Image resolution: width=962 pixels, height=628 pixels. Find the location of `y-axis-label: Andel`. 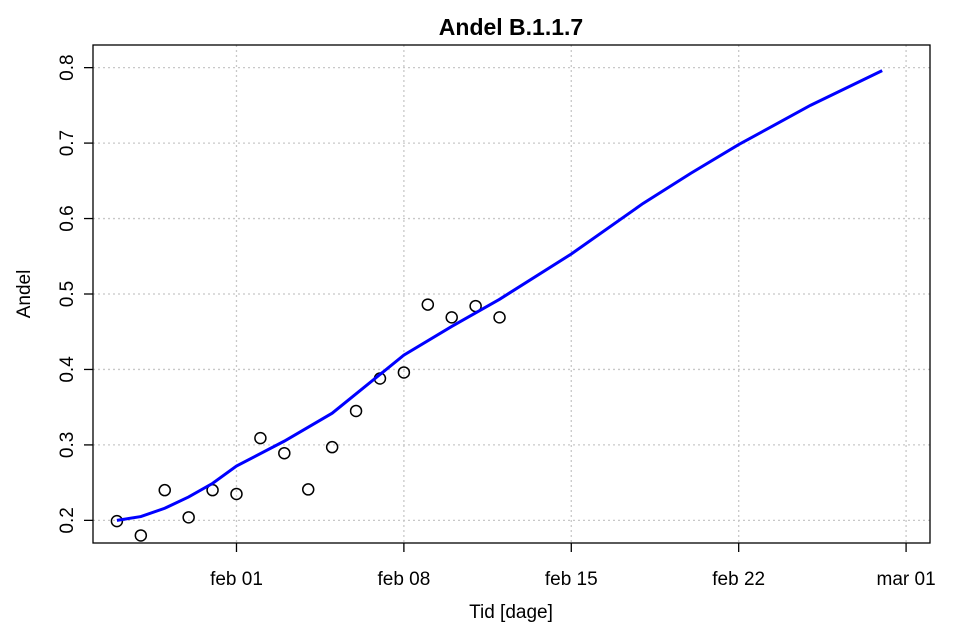

y-axis-label: Andel is located at coordinates (24, 294).